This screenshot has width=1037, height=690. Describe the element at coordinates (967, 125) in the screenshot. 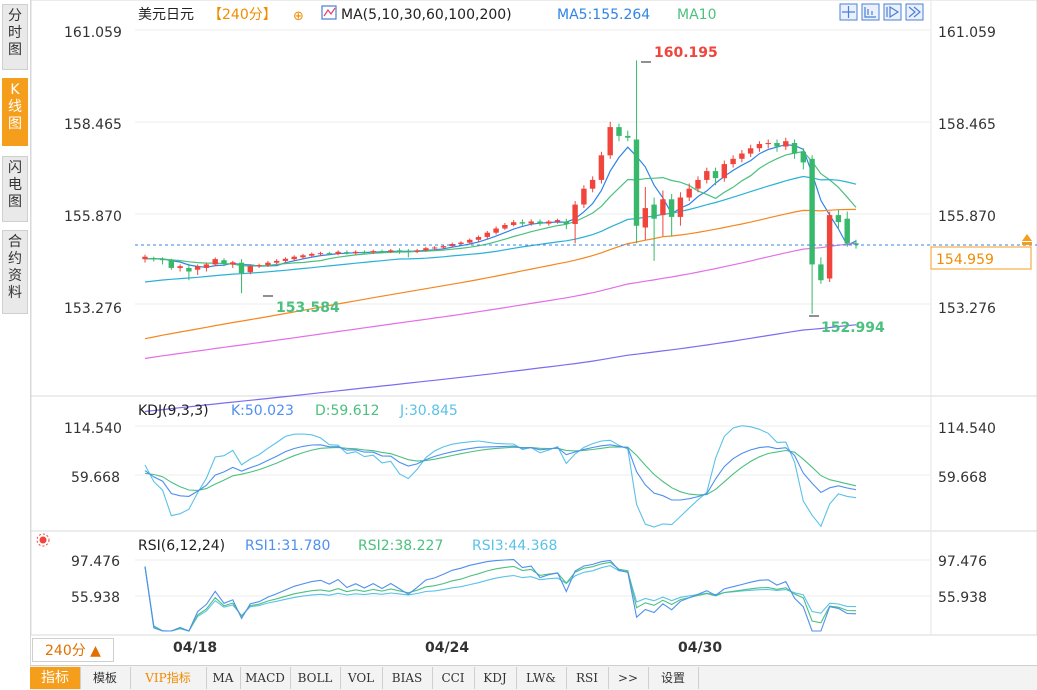

I see `price-axis-label-right-2: 158.465` at that location.